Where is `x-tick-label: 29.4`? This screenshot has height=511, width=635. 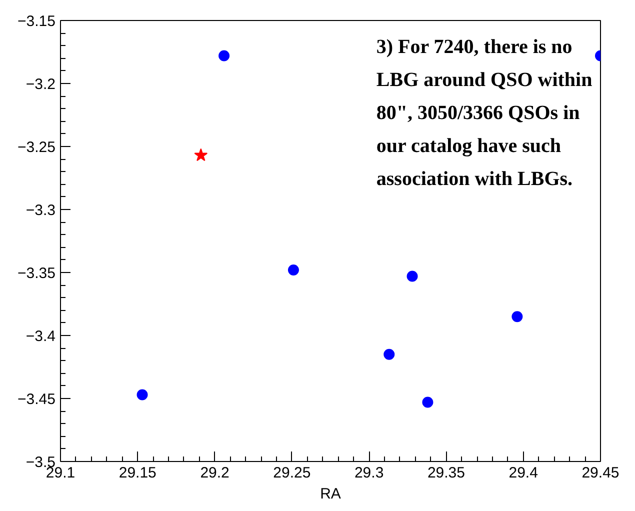 x-tick-label: 29.4 is located at coordinates (523, 473).